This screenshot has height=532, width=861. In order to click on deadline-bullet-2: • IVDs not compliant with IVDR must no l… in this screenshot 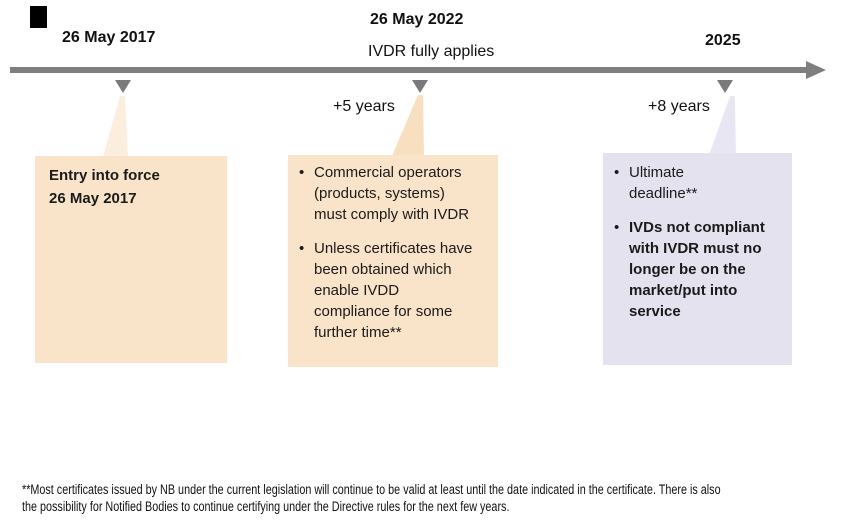, I will do `click(697, 269)`.